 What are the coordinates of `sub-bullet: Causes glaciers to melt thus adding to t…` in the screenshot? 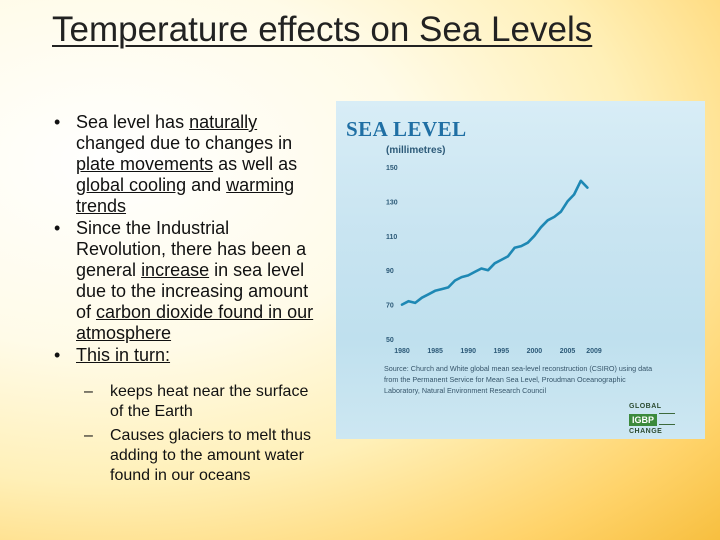 It's located at (203, 456).